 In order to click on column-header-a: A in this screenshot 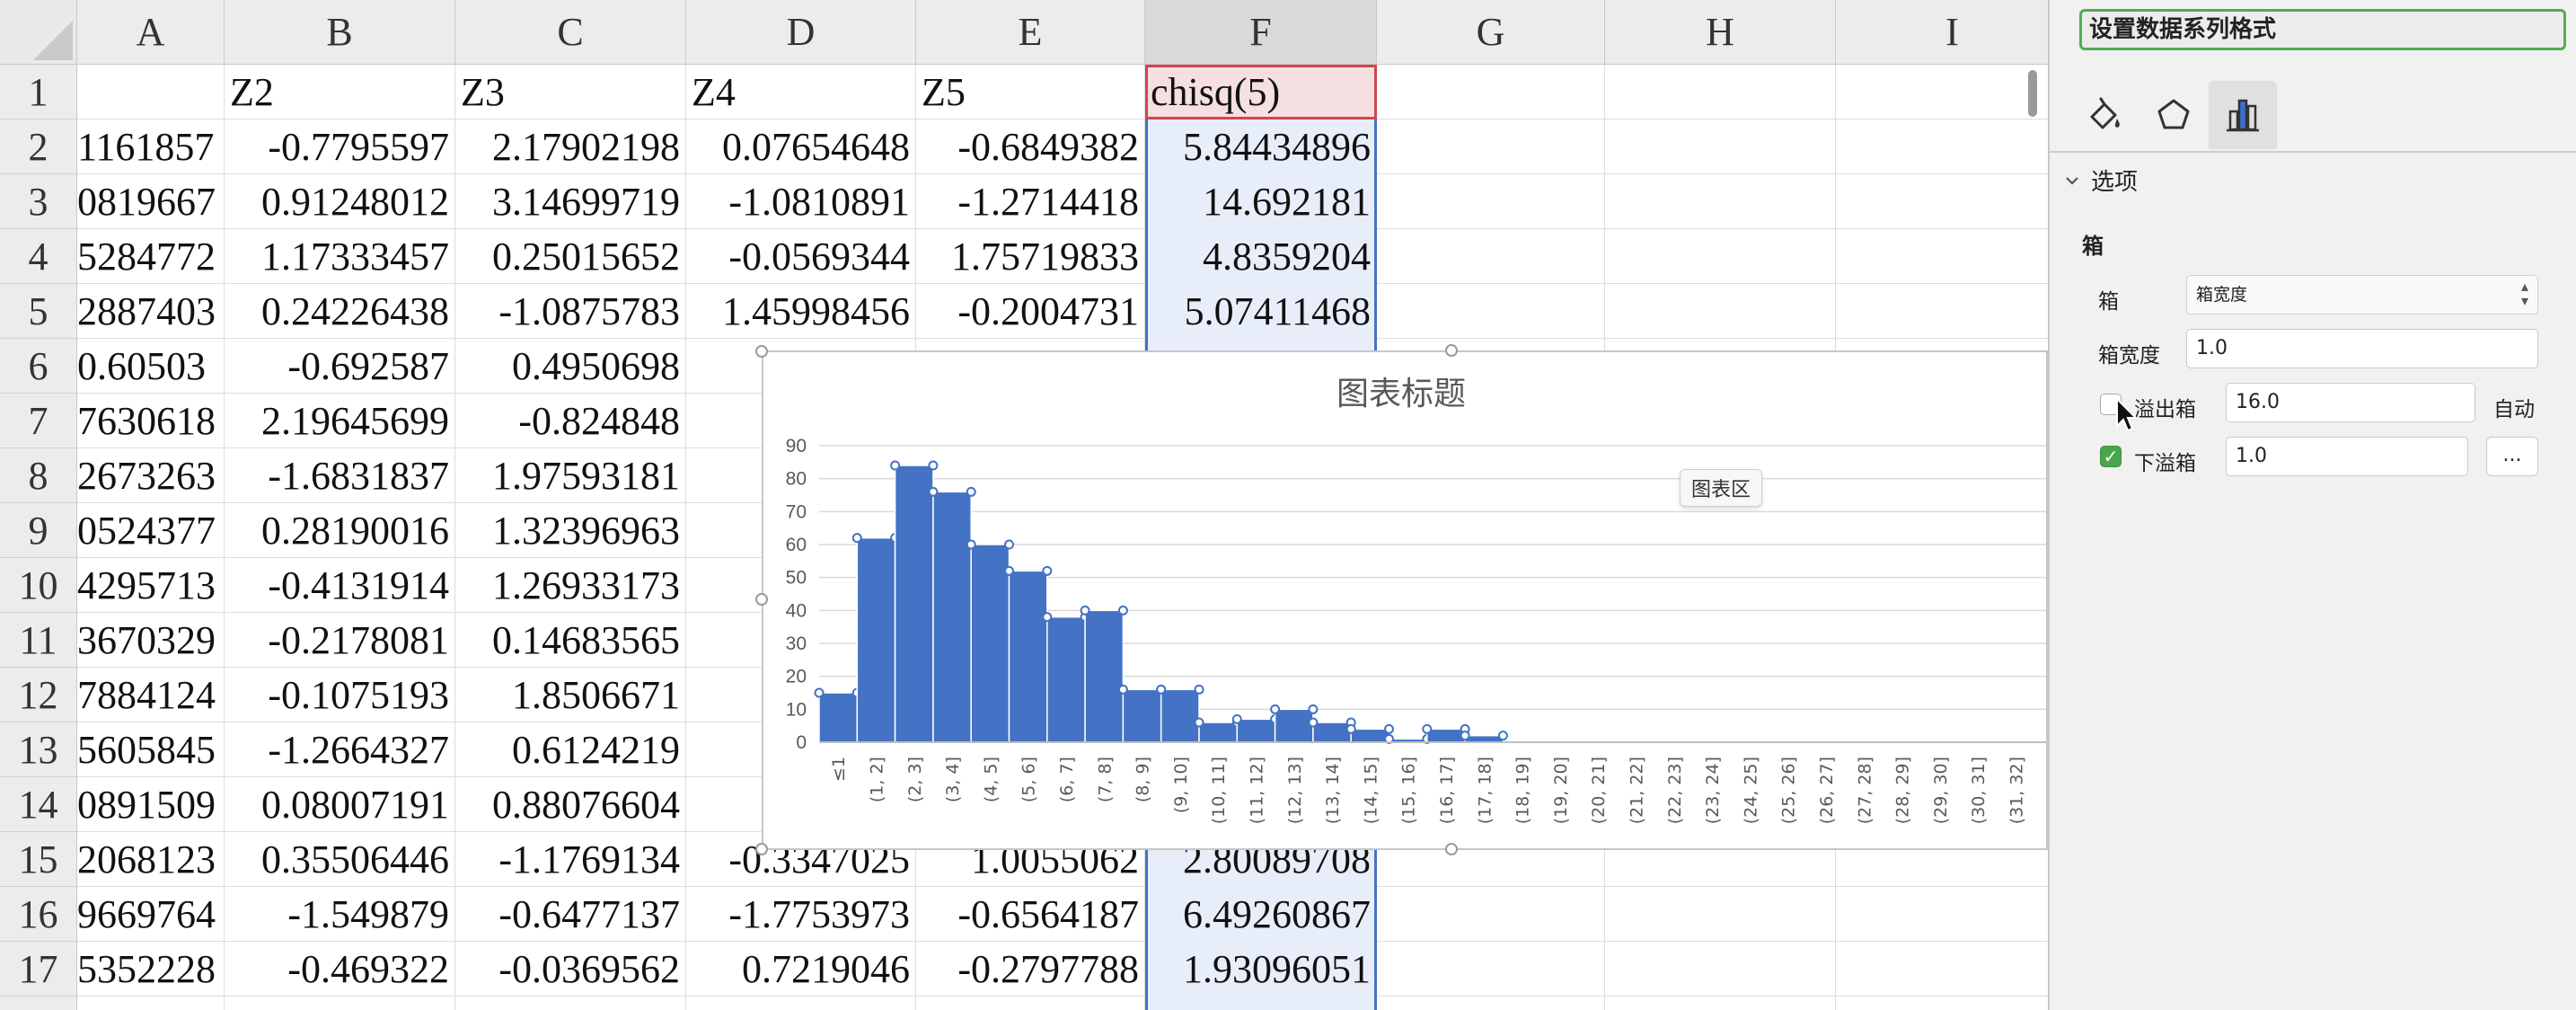, I will do `click(151, 33)`.